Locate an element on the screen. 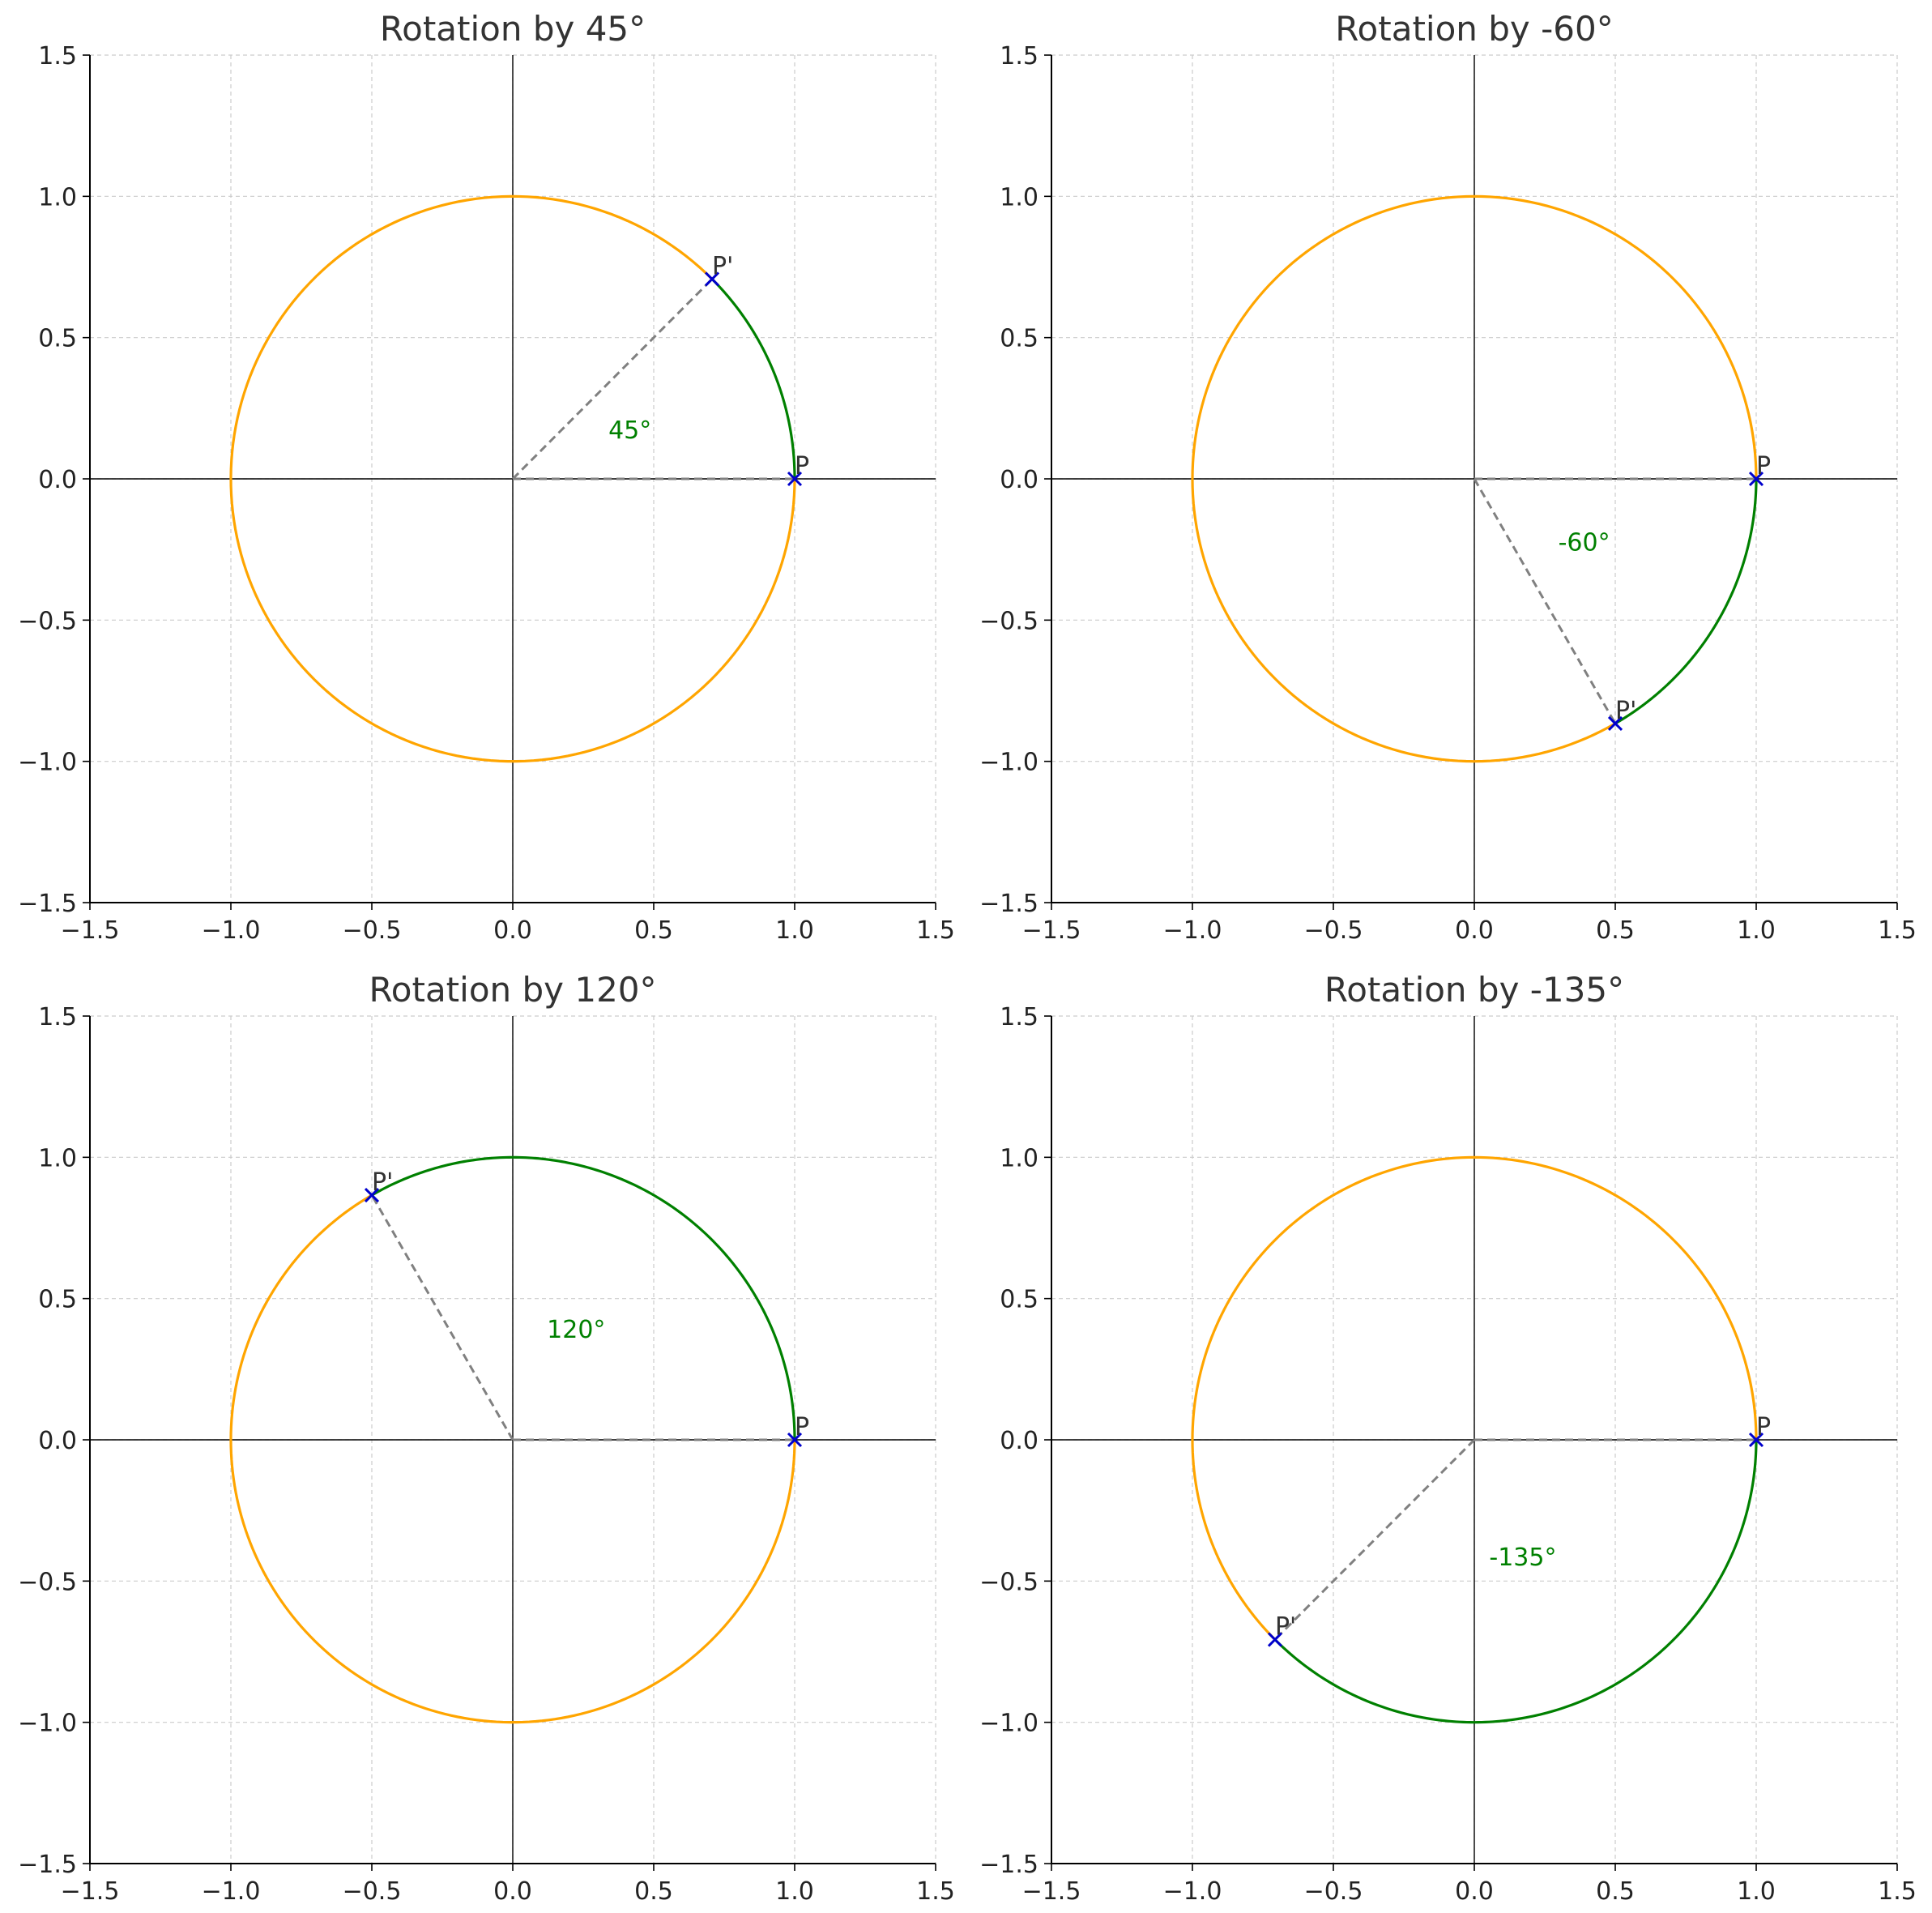 The image size is (1932, 1913). angle-label: -60° is located at coordinates (1585, 542).